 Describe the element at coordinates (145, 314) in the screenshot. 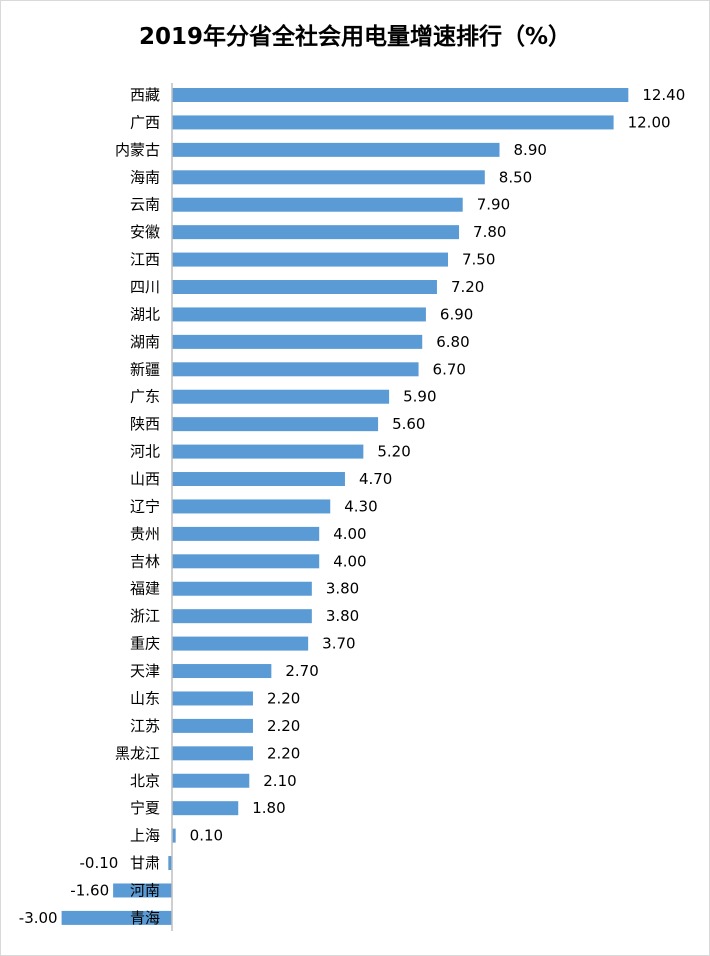

I see `category-label: 湖北` at that location.